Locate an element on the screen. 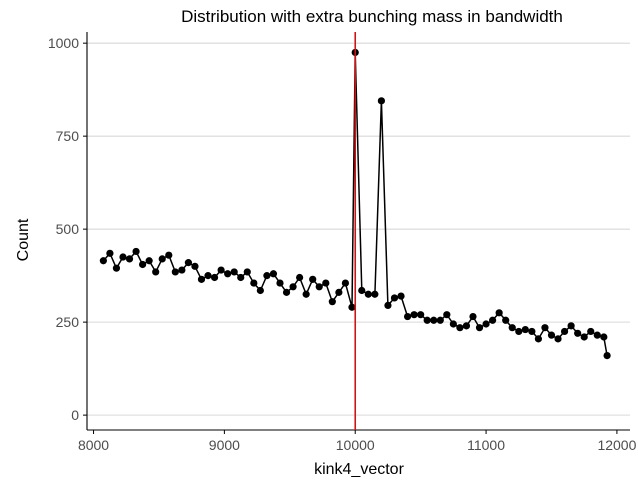  y-axis-title: Count is located at coordinates (23, 239).